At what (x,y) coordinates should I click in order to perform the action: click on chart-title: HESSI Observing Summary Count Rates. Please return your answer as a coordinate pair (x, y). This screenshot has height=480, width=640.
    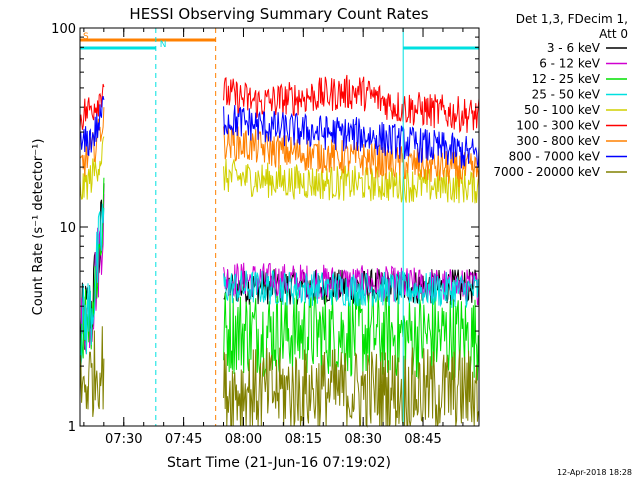
    Looking at the image, I should click on (278, 14).